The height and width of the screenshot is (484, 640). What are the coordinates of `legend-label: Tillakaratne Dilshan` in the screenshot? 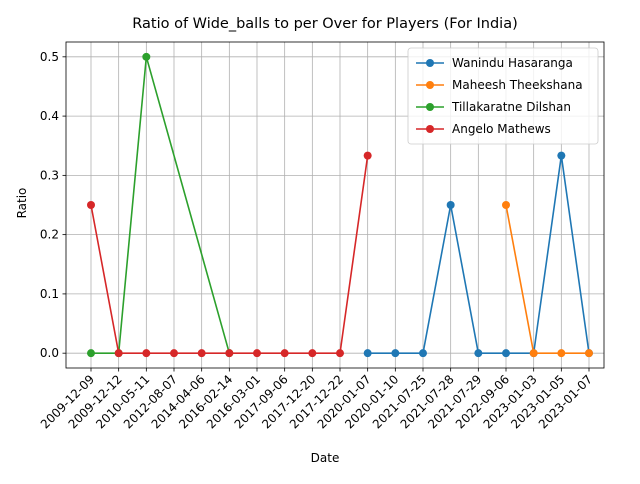 It's located at (511, 107).